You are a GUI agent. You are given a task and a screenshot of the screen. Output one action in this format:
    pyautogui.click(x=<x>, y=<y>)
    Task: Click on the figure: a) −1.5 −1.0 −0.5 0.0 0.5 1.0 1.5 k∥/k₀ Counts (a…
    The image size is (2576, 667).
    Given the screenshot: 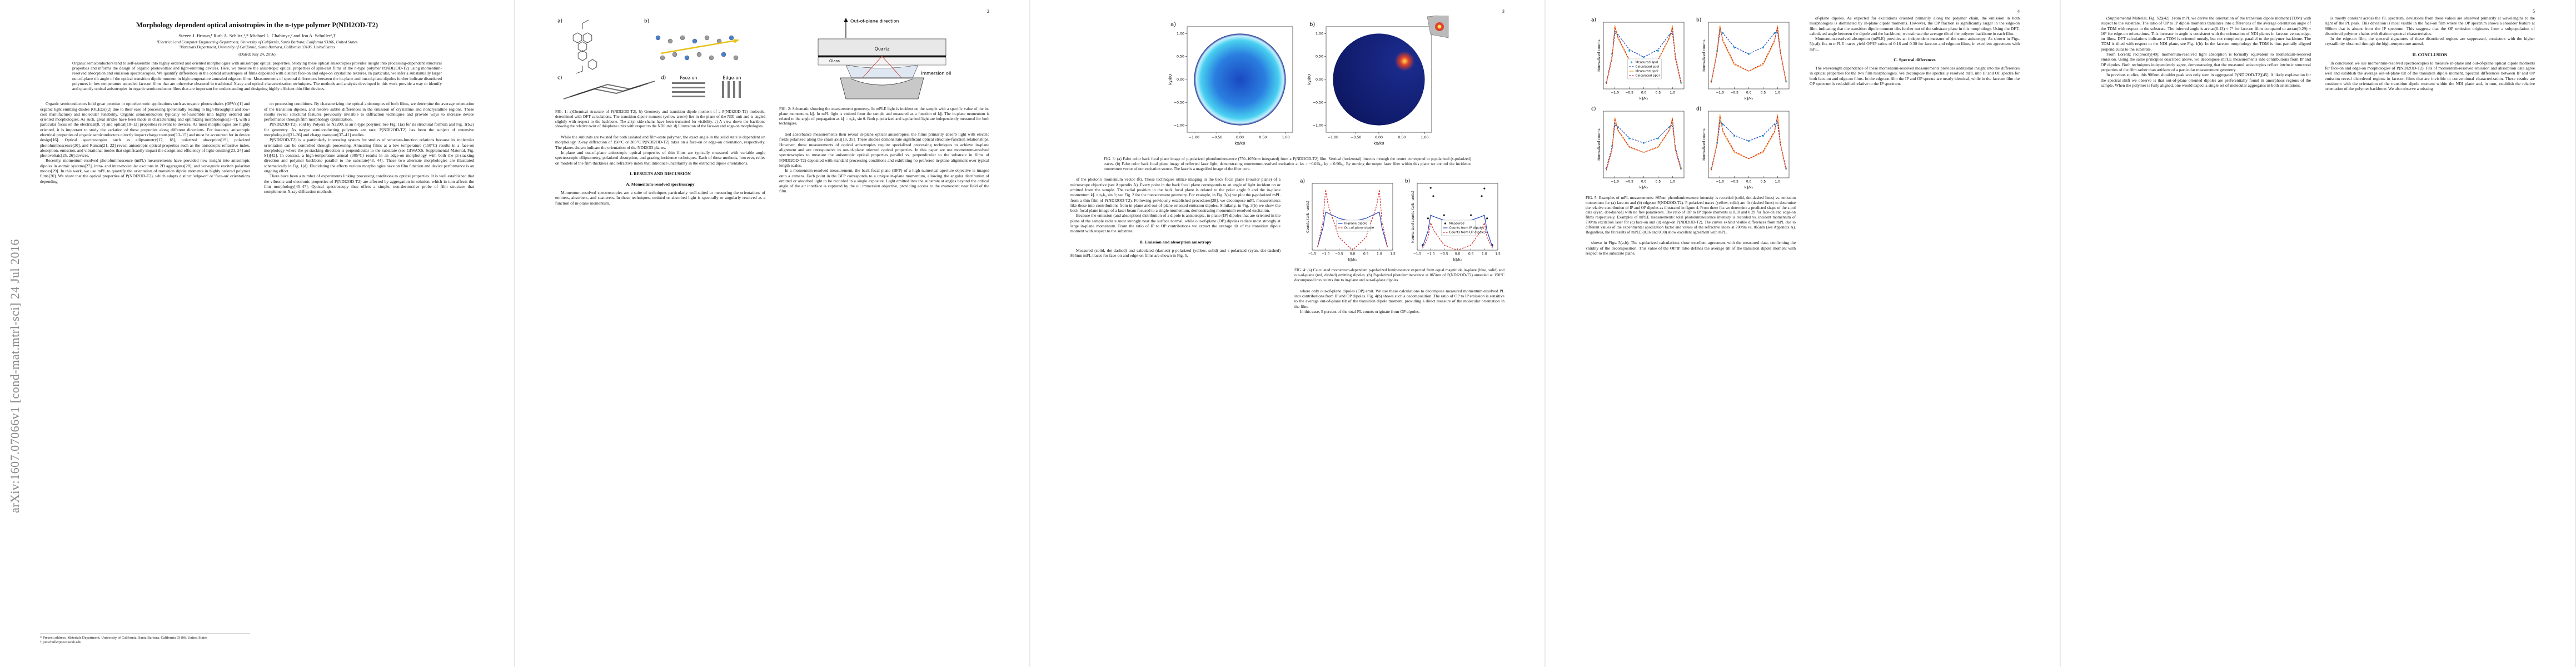 What is the action you would take?
    pyautogui.click(x=1399, y=229)
    